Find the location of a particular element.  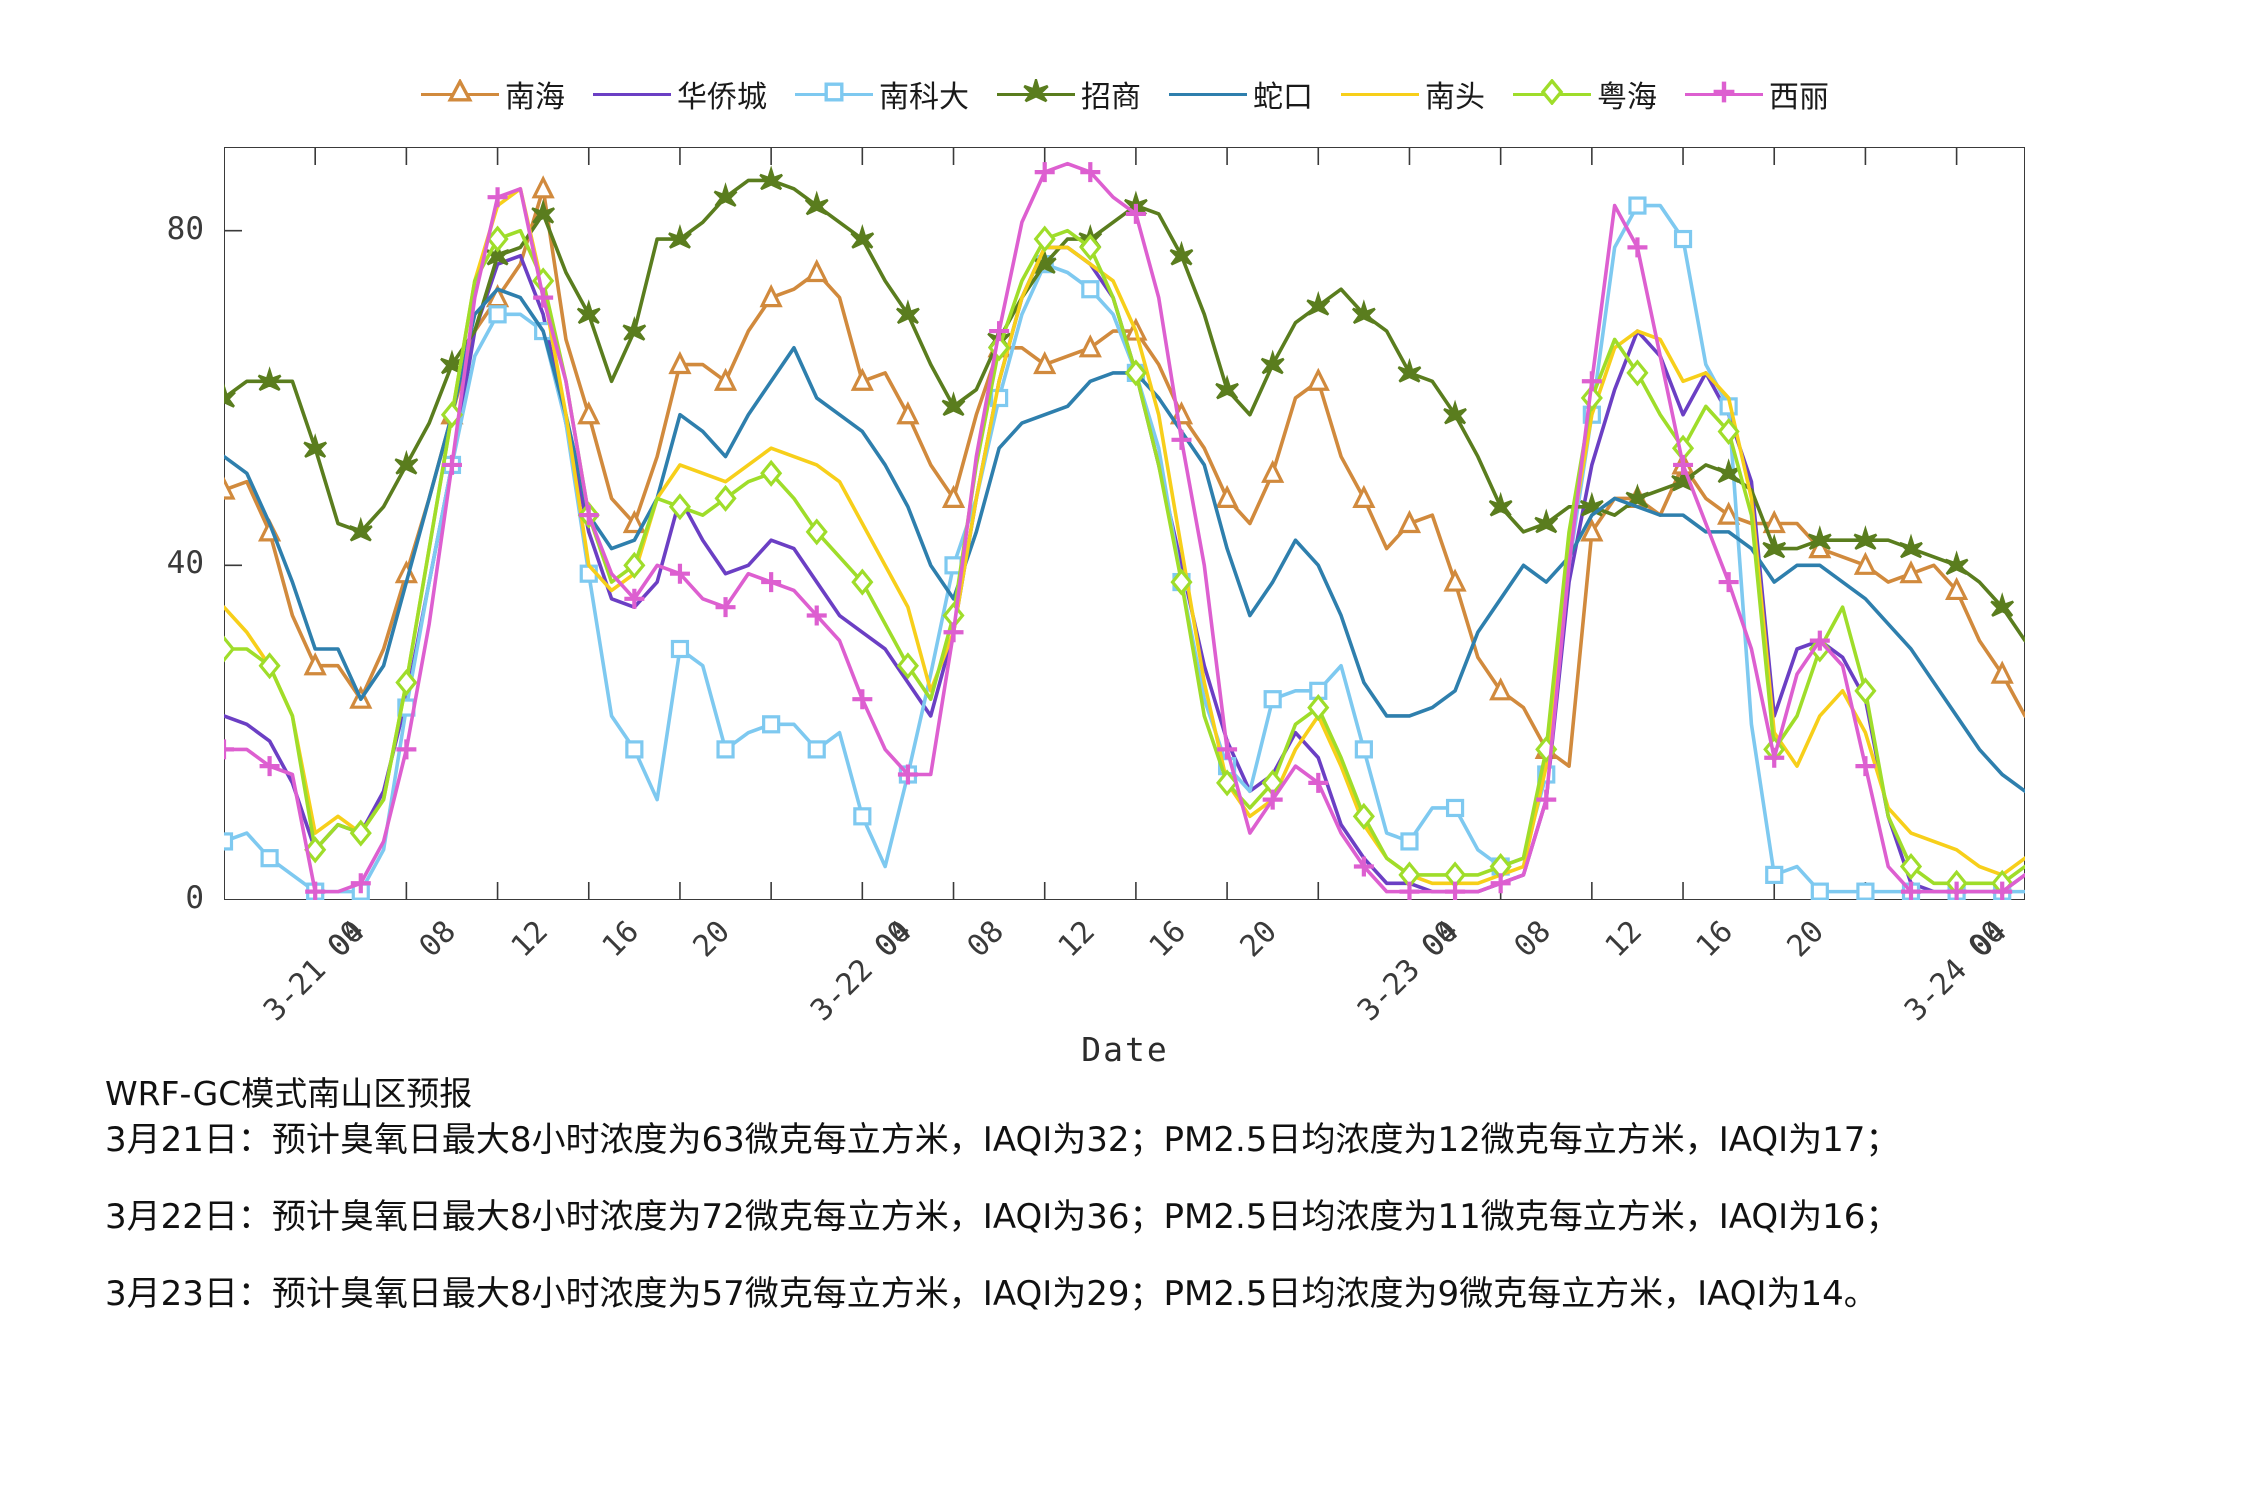

legend-swatch-蛇口 is located at coordinates (1208, 94).